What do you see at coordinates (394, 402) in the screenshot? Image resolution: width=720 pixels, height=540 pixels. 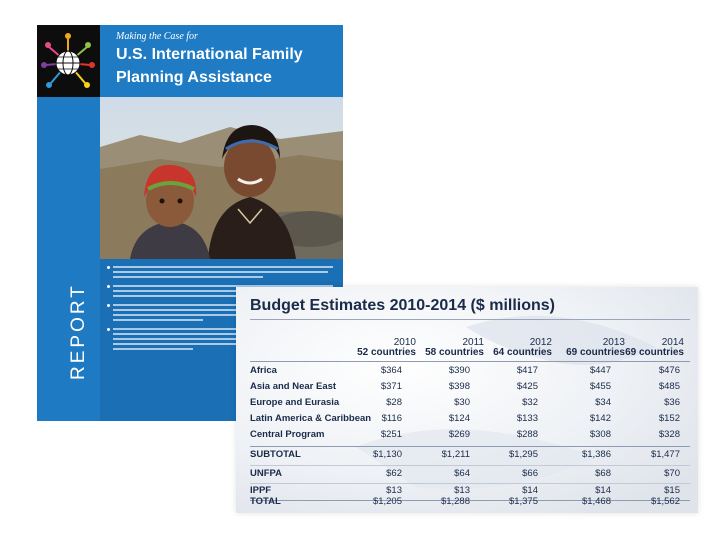 I see `cell-value: $28` at bounding box center [394, 402].